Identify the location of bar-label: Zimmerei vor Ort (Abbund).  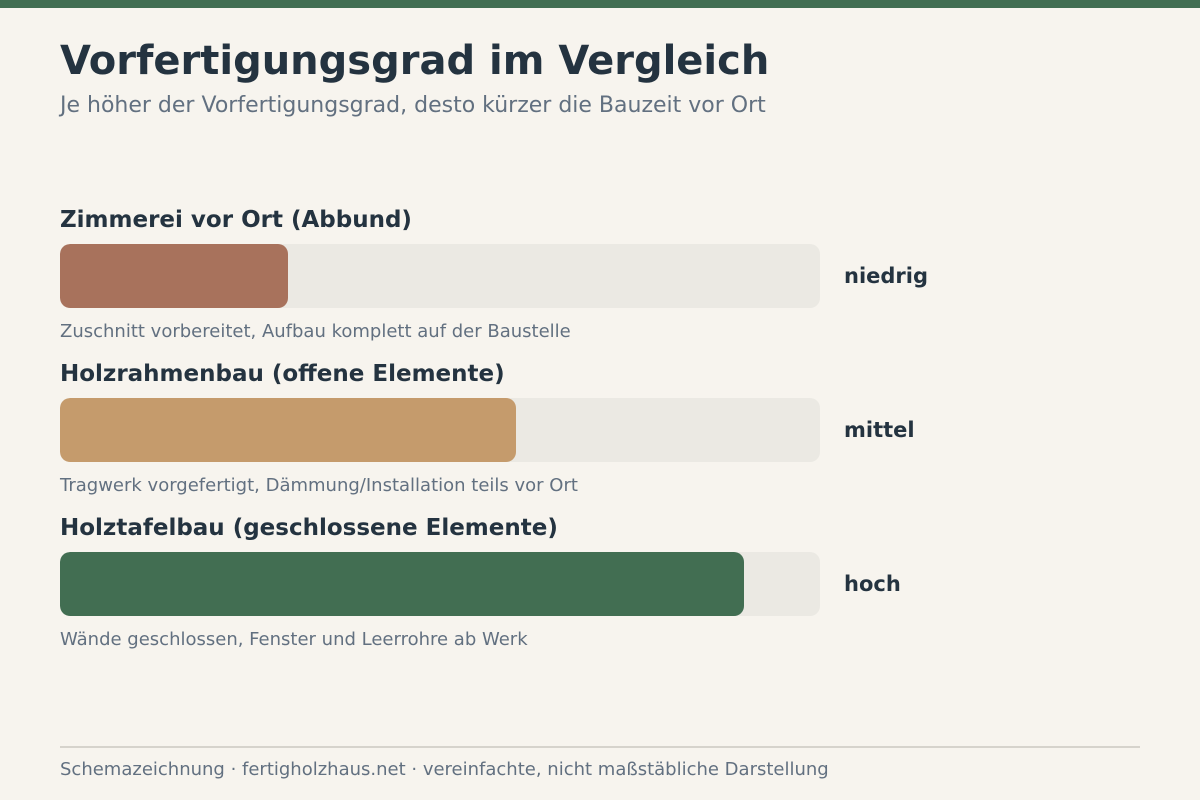
(236, 220).